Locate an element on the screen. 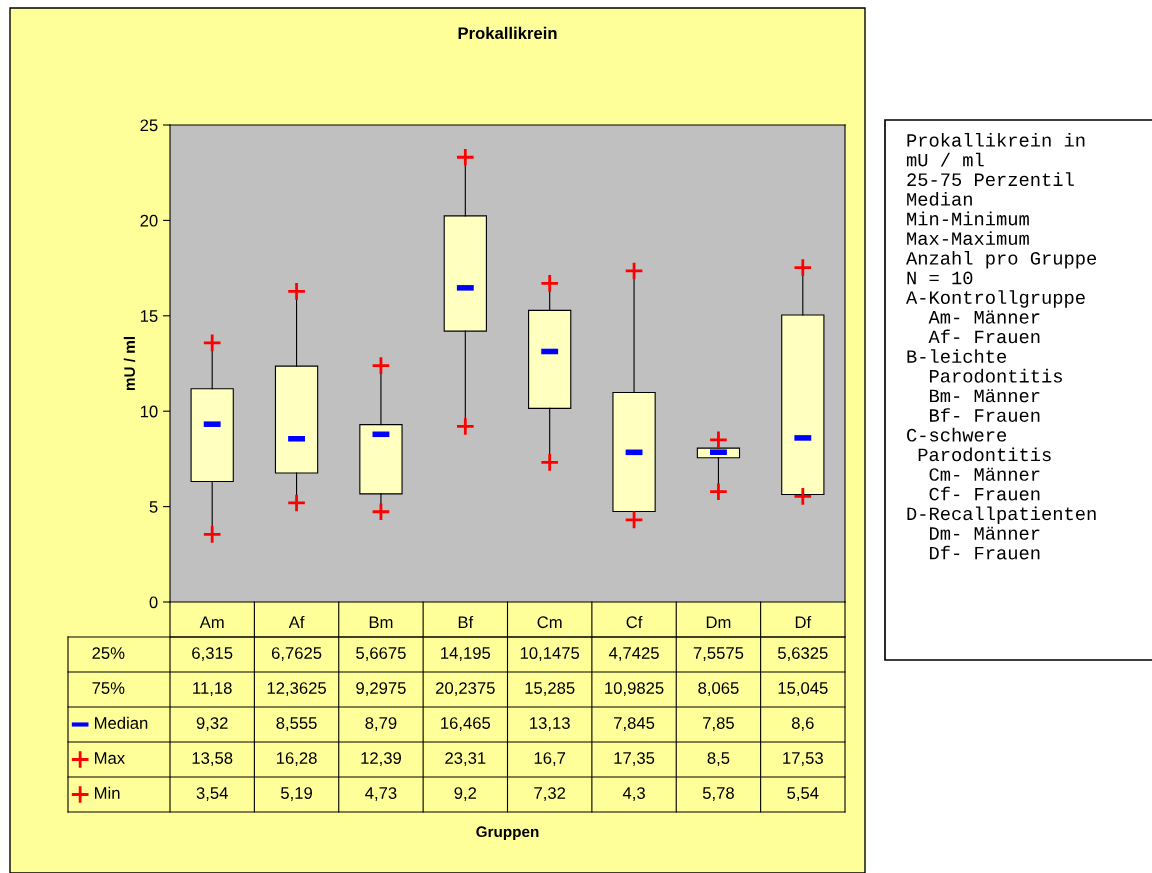 The image size is (1152, 873). text: 7,5575 is located at coordinates (718, 654).